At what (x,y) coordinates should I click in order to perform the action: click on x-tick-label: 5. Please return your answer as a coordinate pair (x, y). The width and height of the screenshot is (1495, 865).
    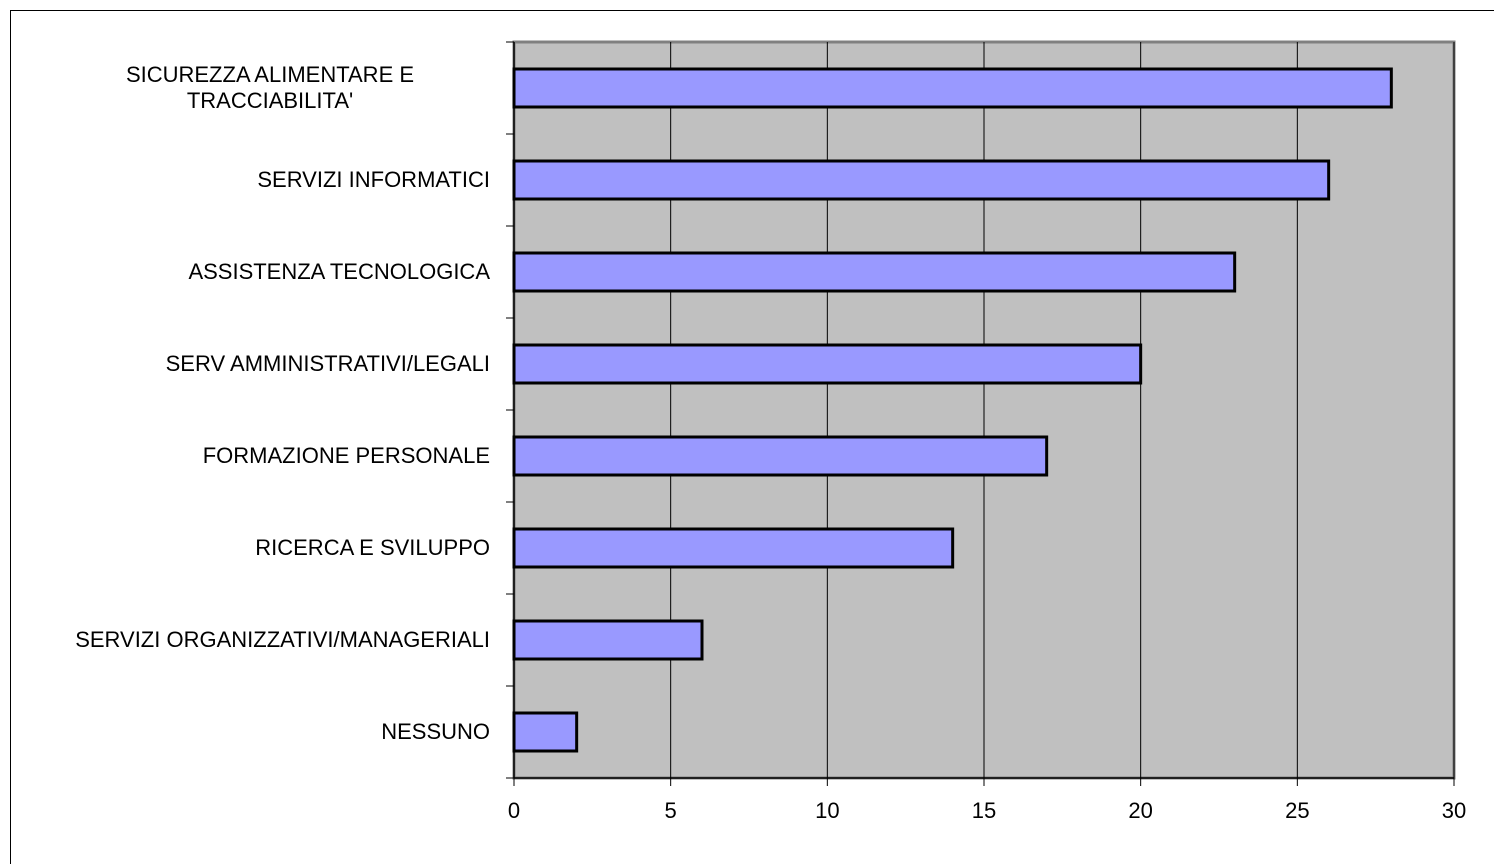
    Looking at the image, I should click on (671, 810).